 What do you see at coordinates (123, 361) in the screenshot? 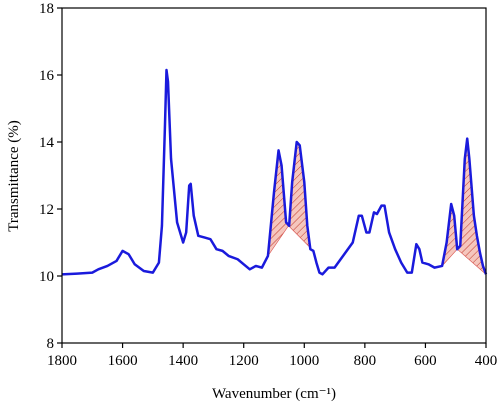
I see `x-tick-label: 1600` at bounding box center [123, 361].